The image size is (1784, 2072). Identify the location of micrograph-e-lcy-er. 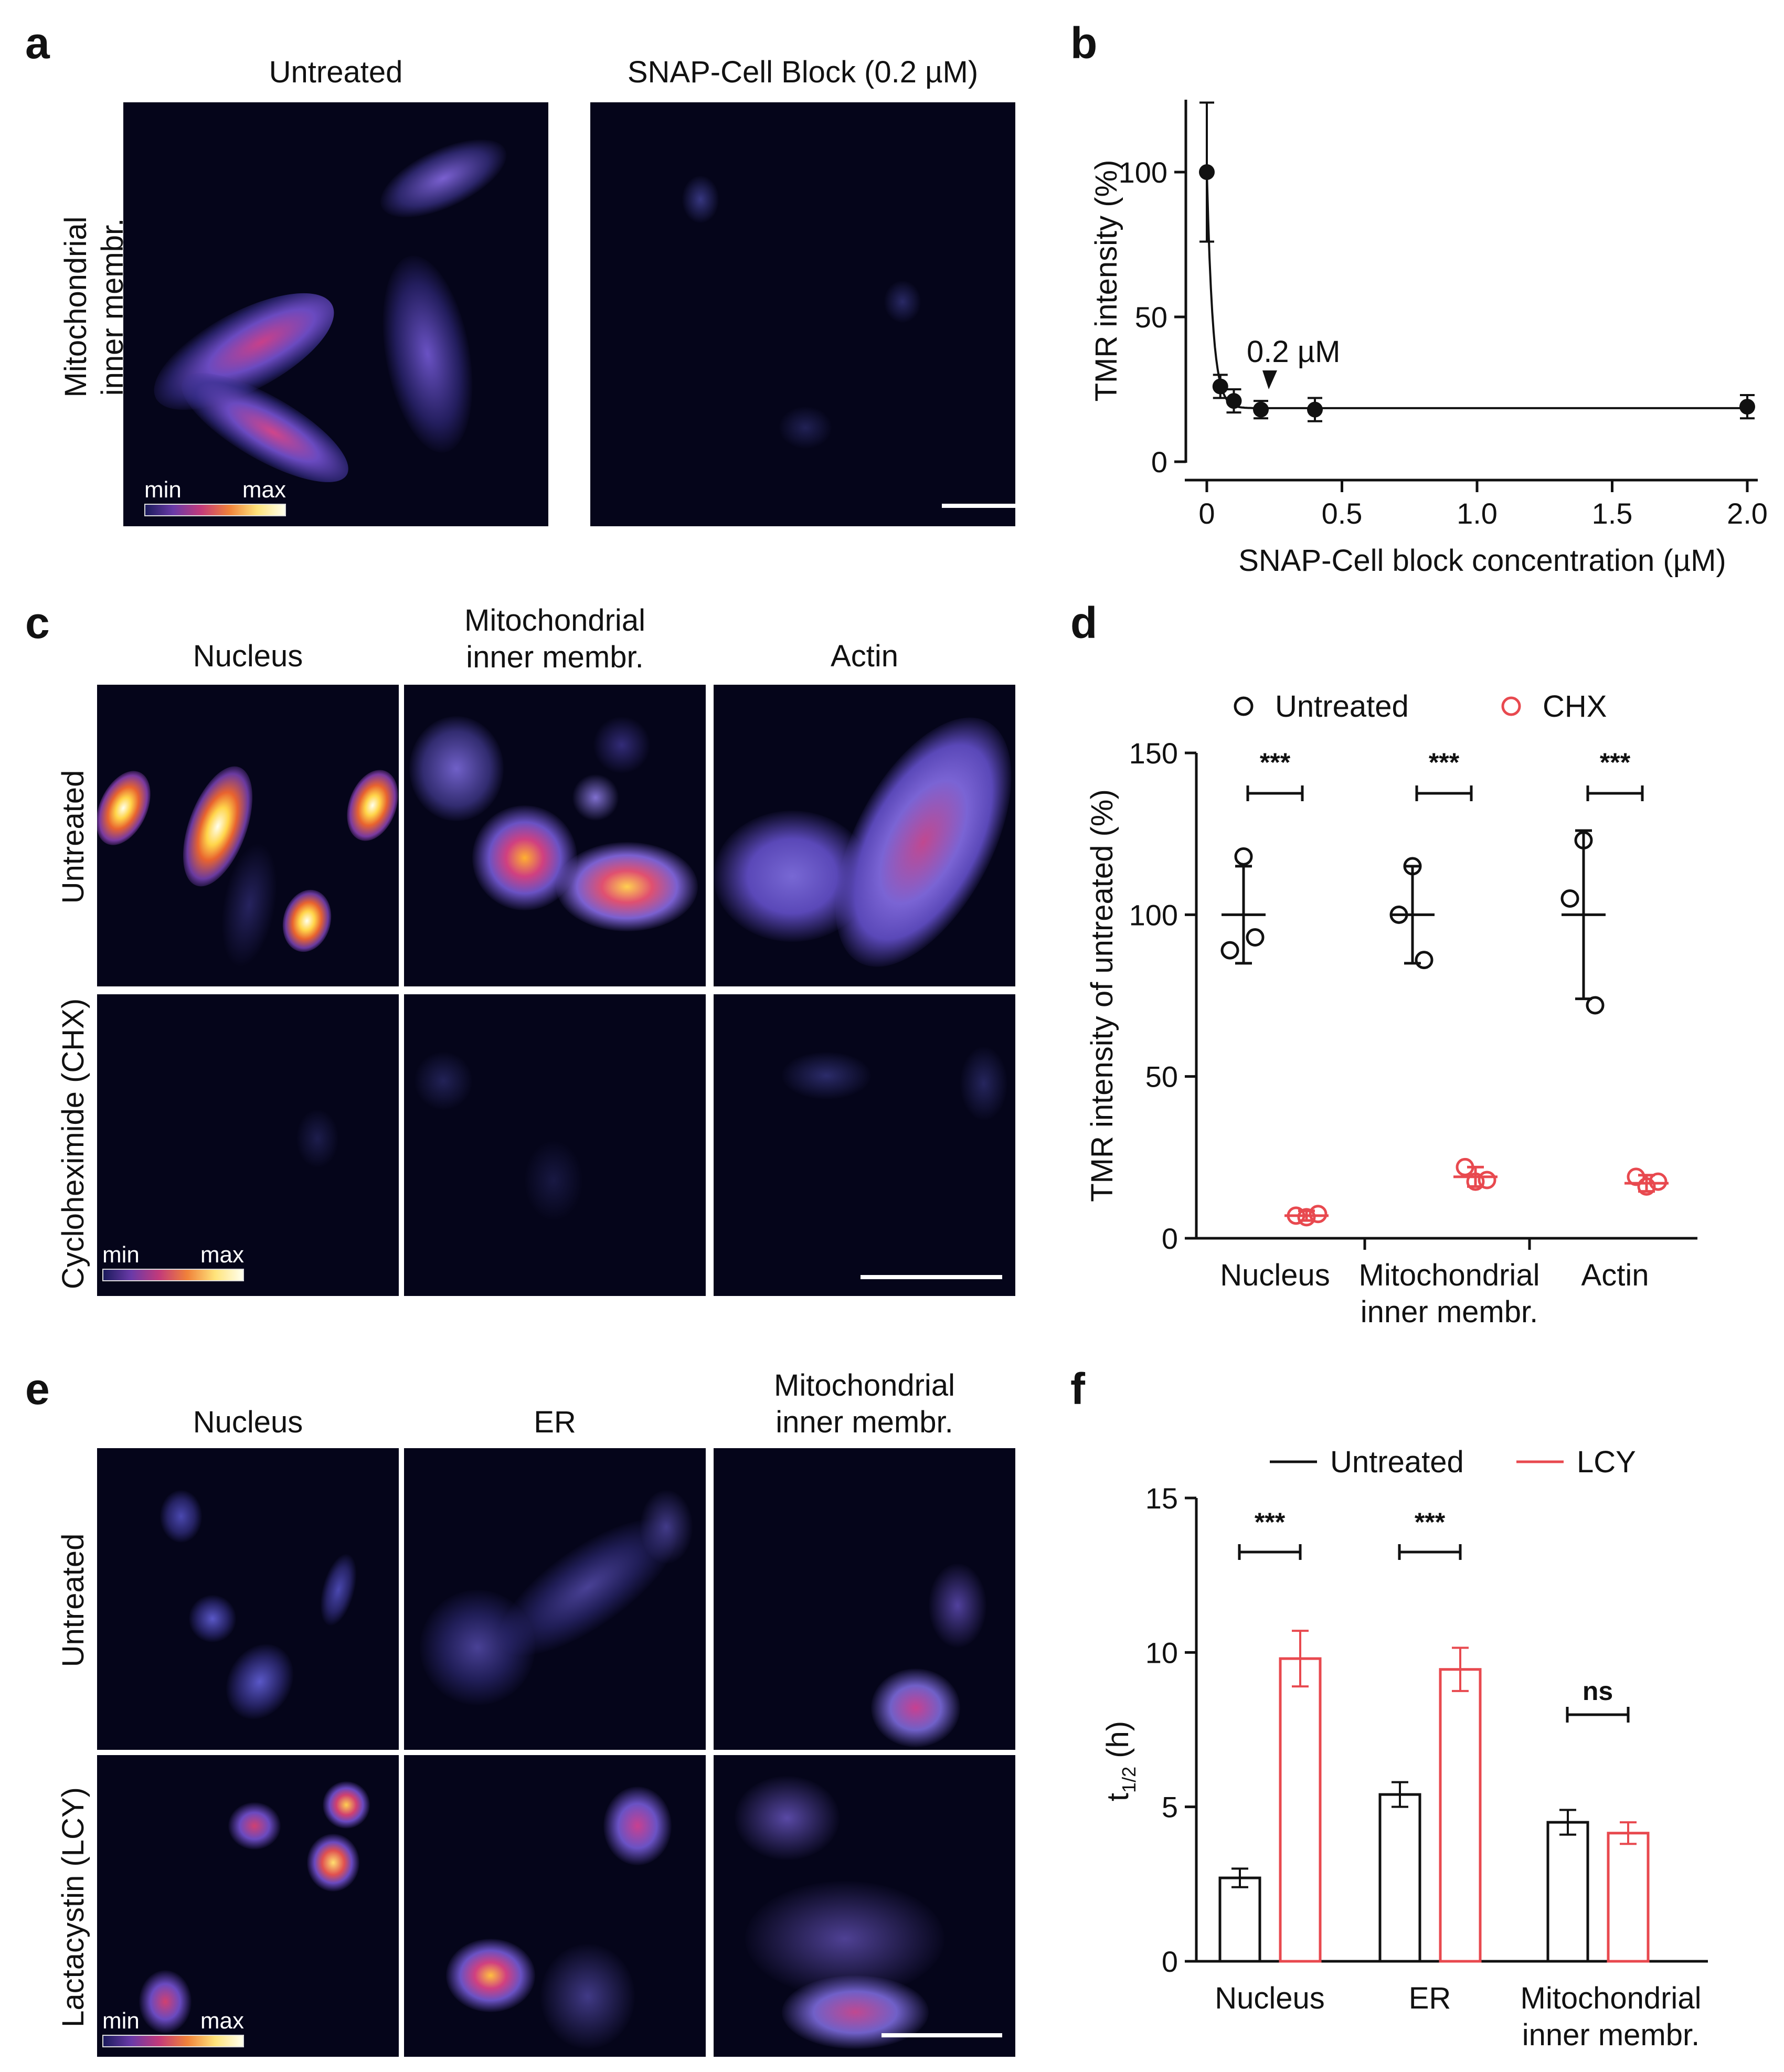
(555, 1906).